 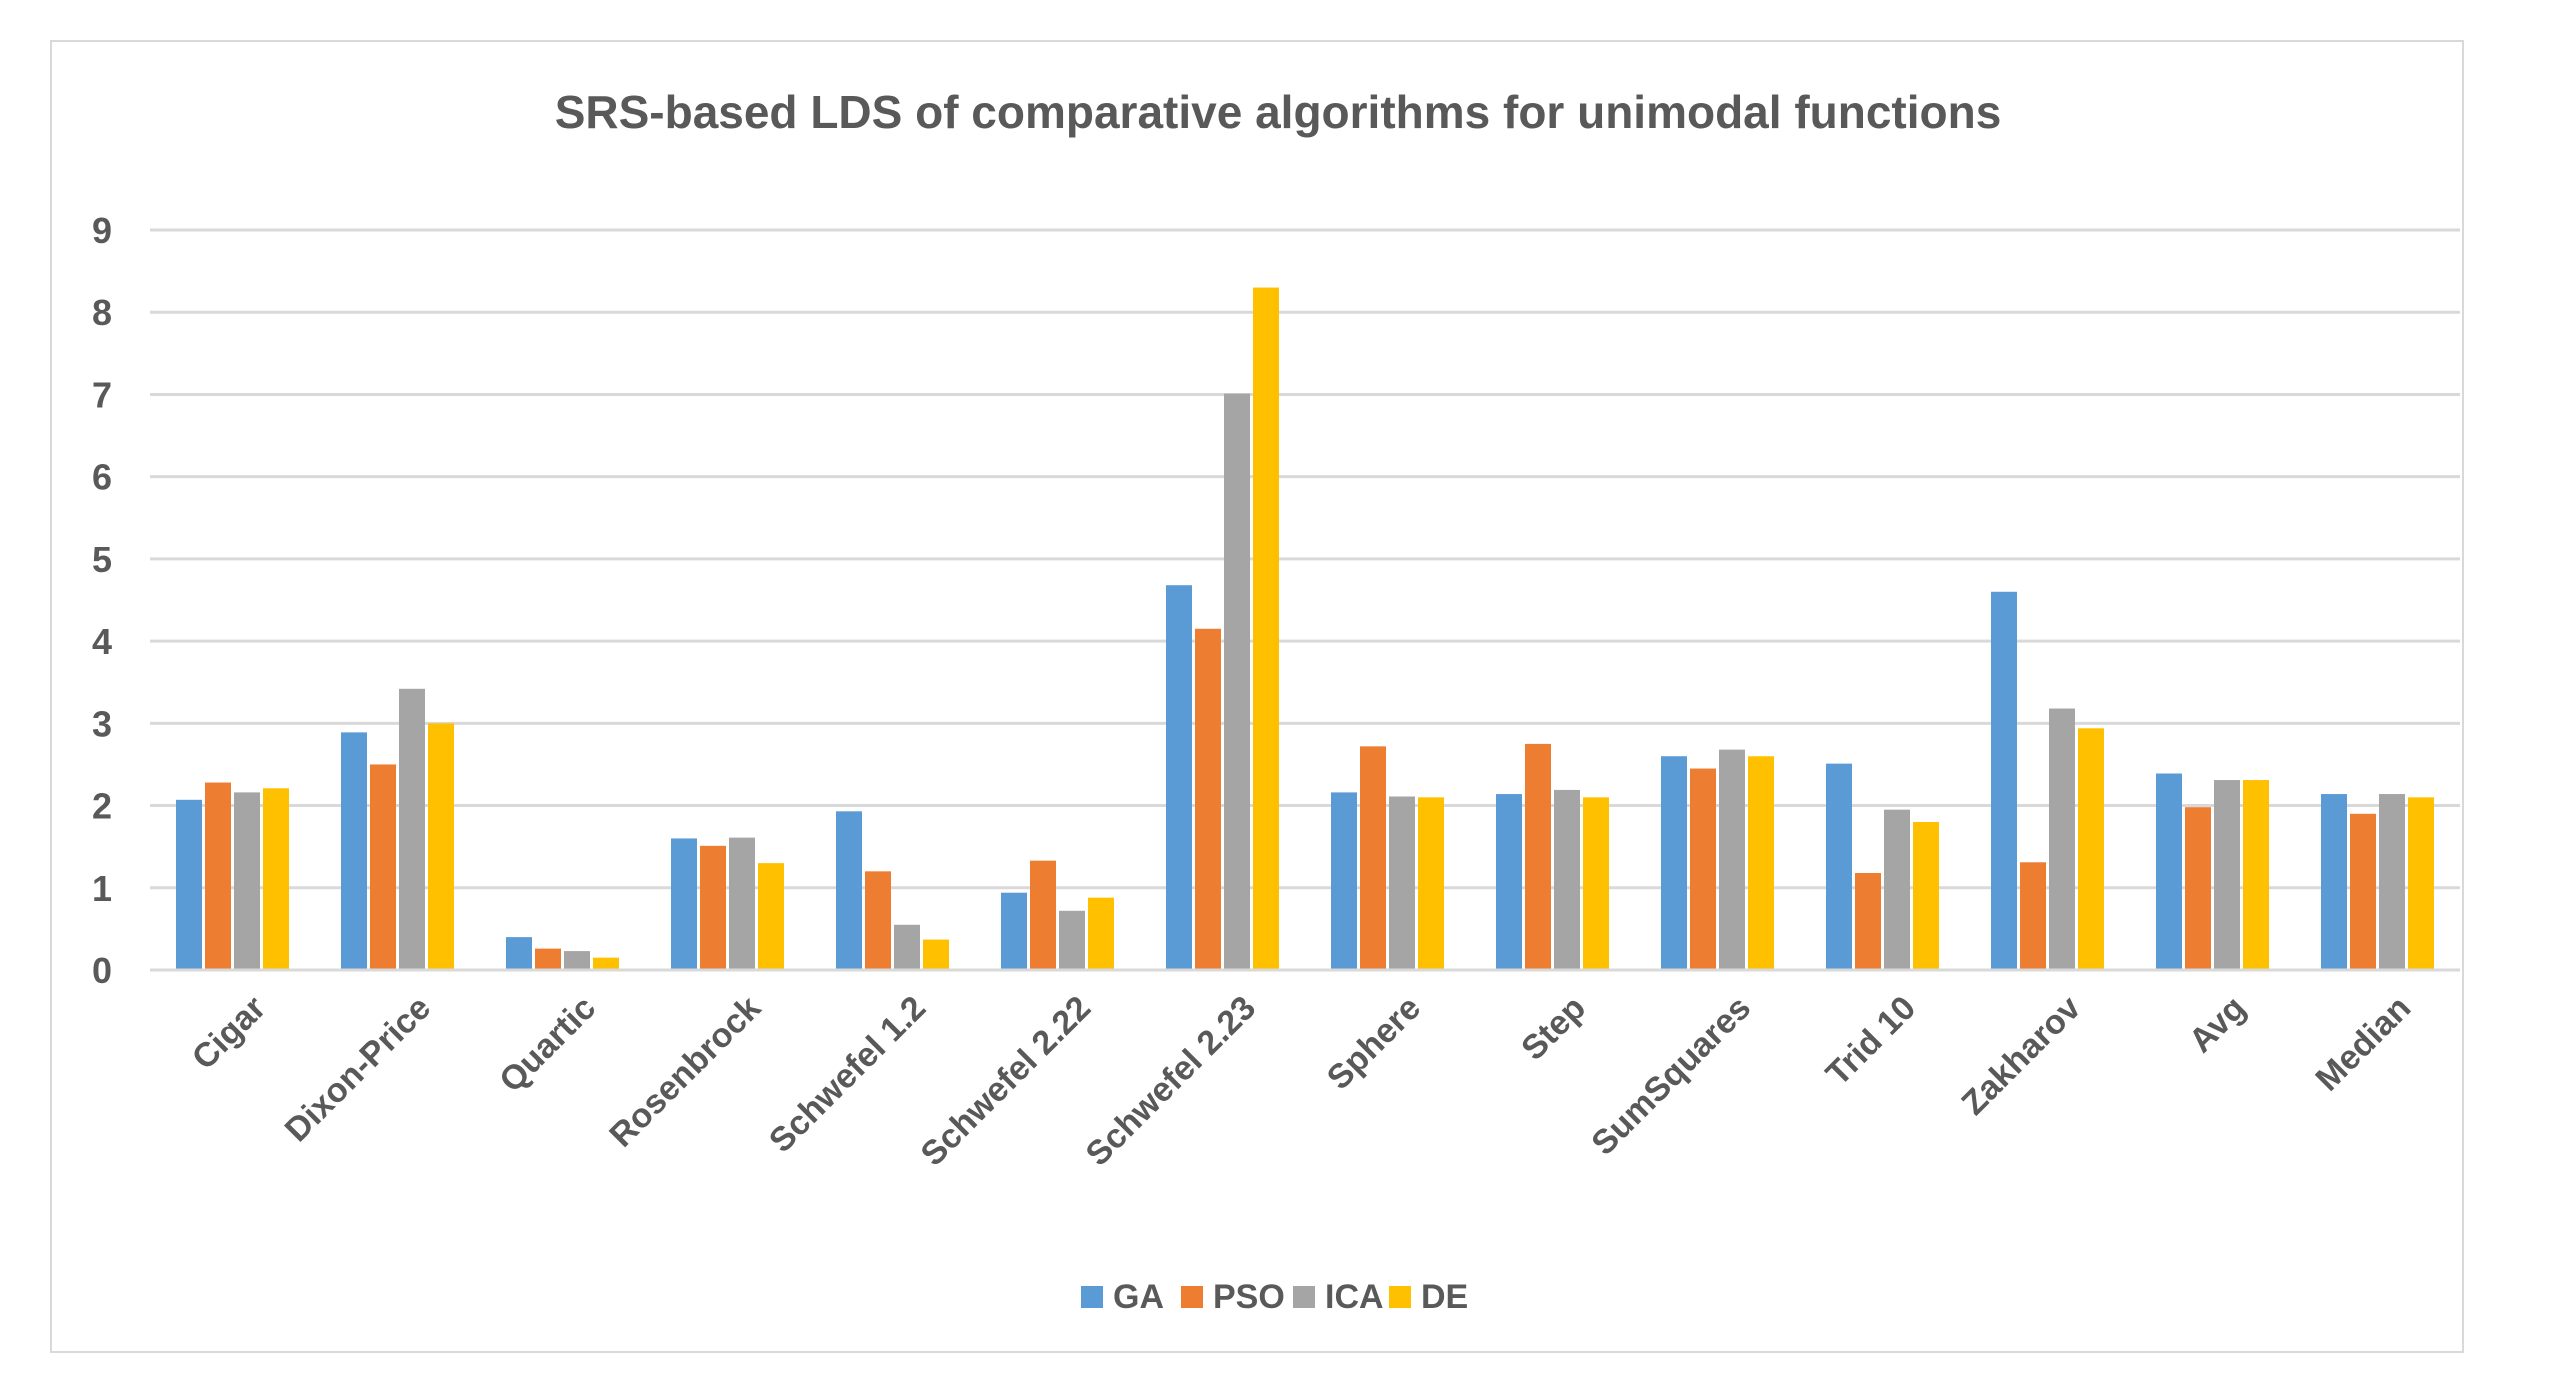 What do you see at coordinates (276, 879) in the screenshot?
I see `bar-de-cigar` at bounding box center [276, 879].